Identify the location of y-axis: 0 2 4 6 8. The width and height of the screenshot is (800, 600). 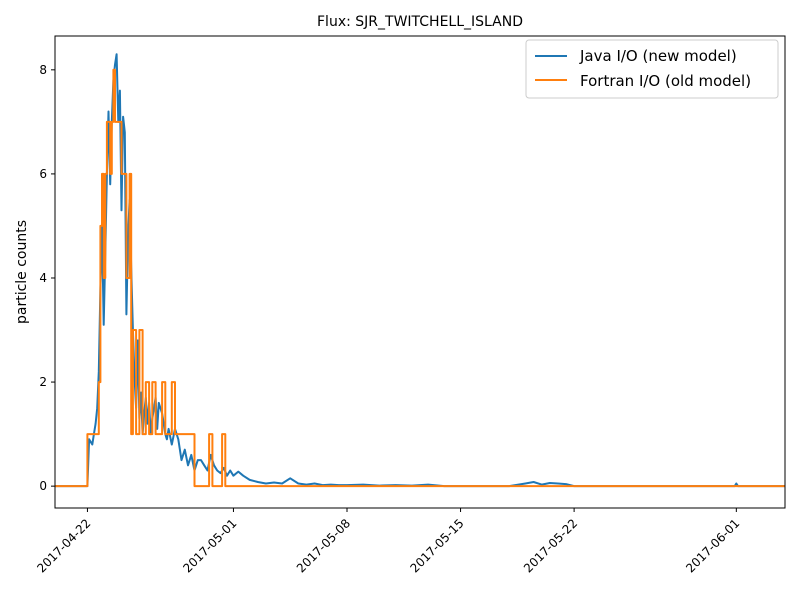
(47, 278).